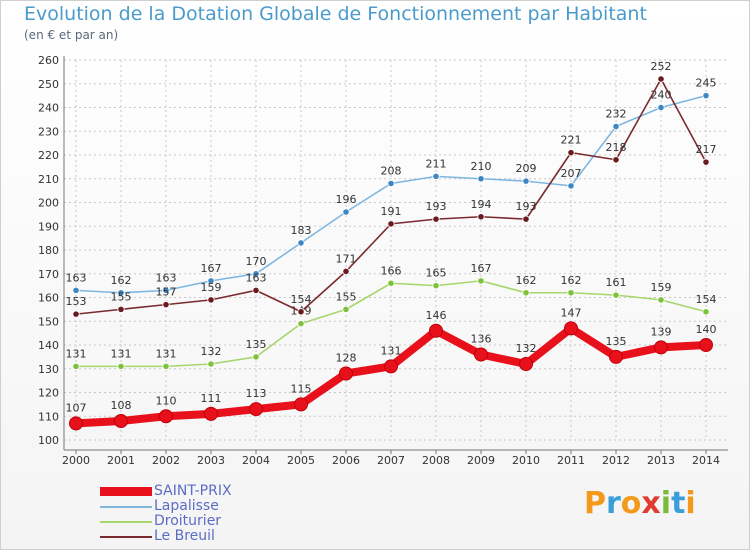 The image size is (750, 550). What do you see at coordinates (121, 405) in the screenshot?
I see `data-label: 108` at bounding box center [121, 405].